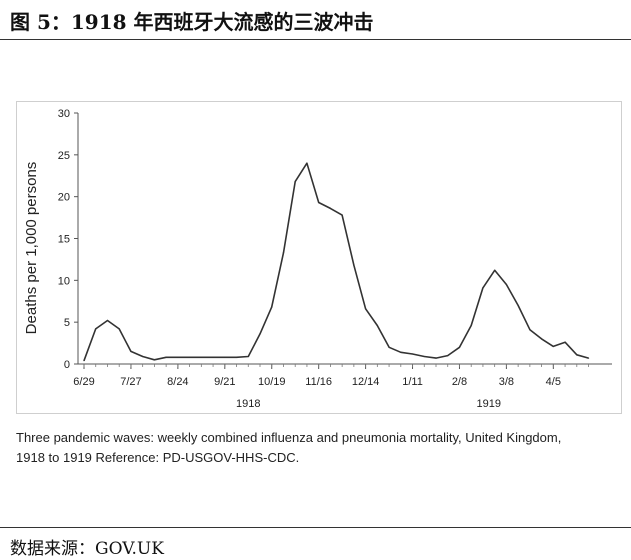 The height and width of the screenshot is (560, 631). I want to click on y-axis-label: Deaths per 1,000 persons, so click(31, 248).